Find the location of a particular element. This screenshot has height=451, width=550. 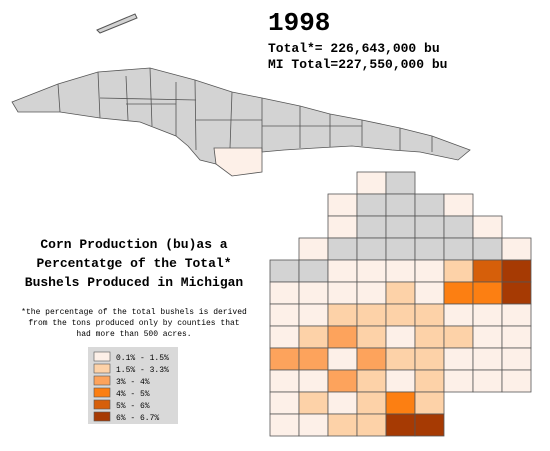

heading-line: Percentatge of the Total* is located at coordinates (133, 263).